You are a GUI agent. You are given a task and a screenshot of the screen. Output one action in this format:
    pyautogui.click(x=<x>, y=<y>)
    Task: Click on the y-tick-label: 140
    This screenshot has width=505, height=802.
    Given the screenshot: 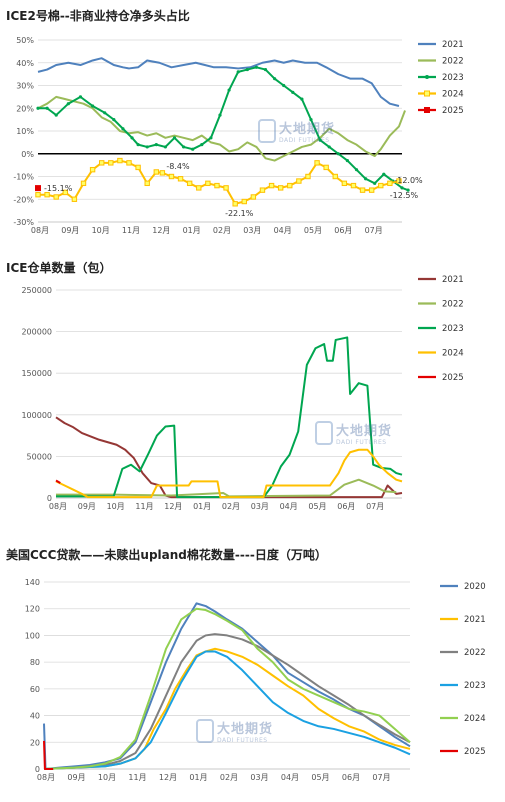 What is the action you would take?
    pyautogui.click(x=32, y=582)
    